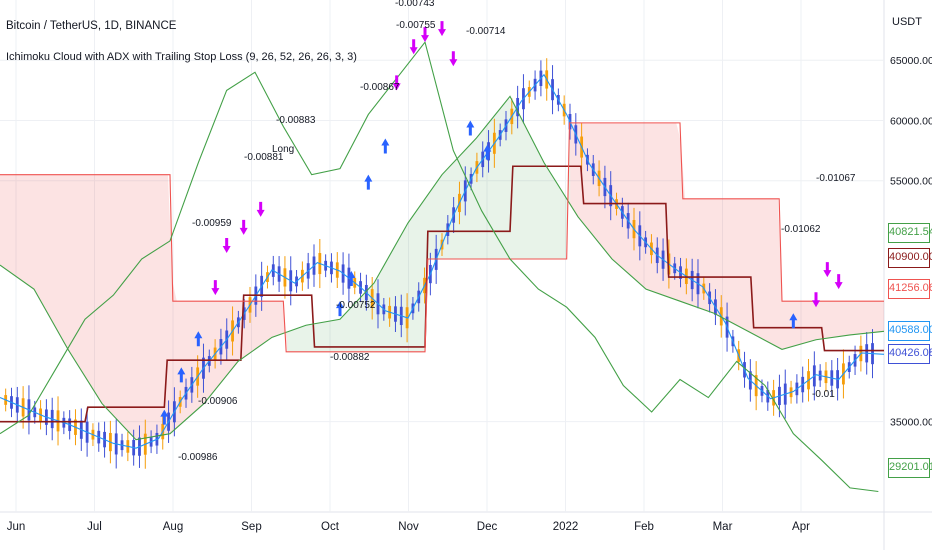 Image resolution: width=932 pixels, height=550 pixels. Describe the element at coordinates (356, 305) in the screenshot. I see `signal-label-9: -0.00752` at that location.